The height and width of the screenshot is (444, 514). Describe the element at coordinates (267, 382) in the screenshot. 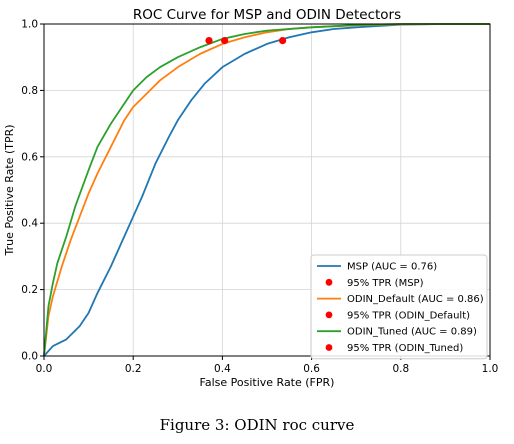

I see `x-axis-label: False Positive Rate (FPR)` at that location.